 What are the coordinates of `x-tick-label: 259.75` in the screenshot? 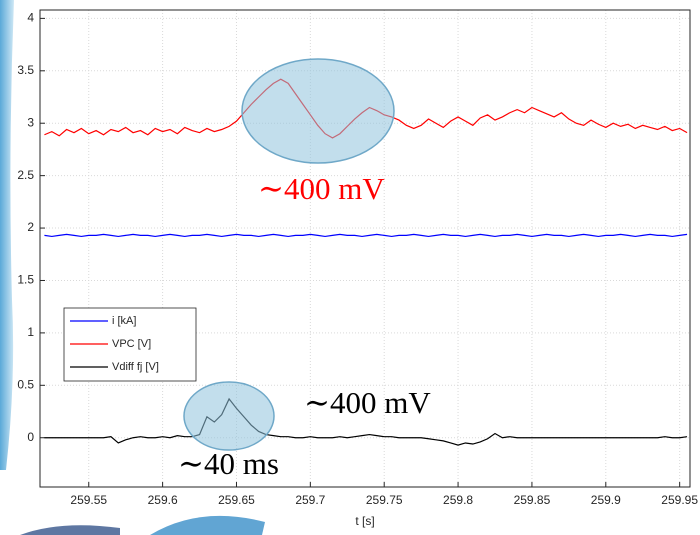 It's located at (384, 500).